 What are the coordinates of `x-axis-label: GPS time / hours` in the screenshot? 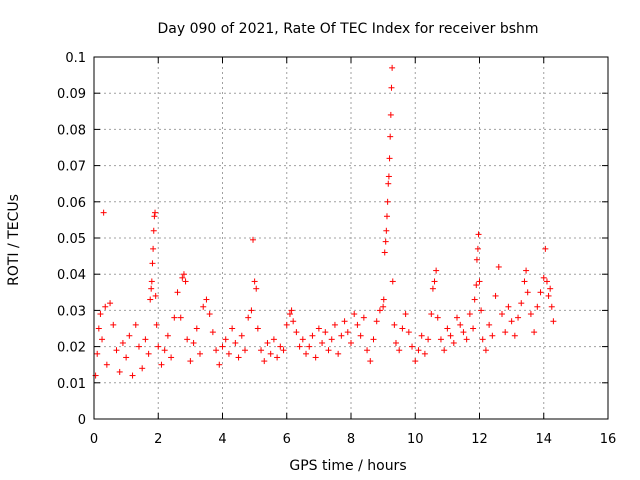 It's located at (347, 466).